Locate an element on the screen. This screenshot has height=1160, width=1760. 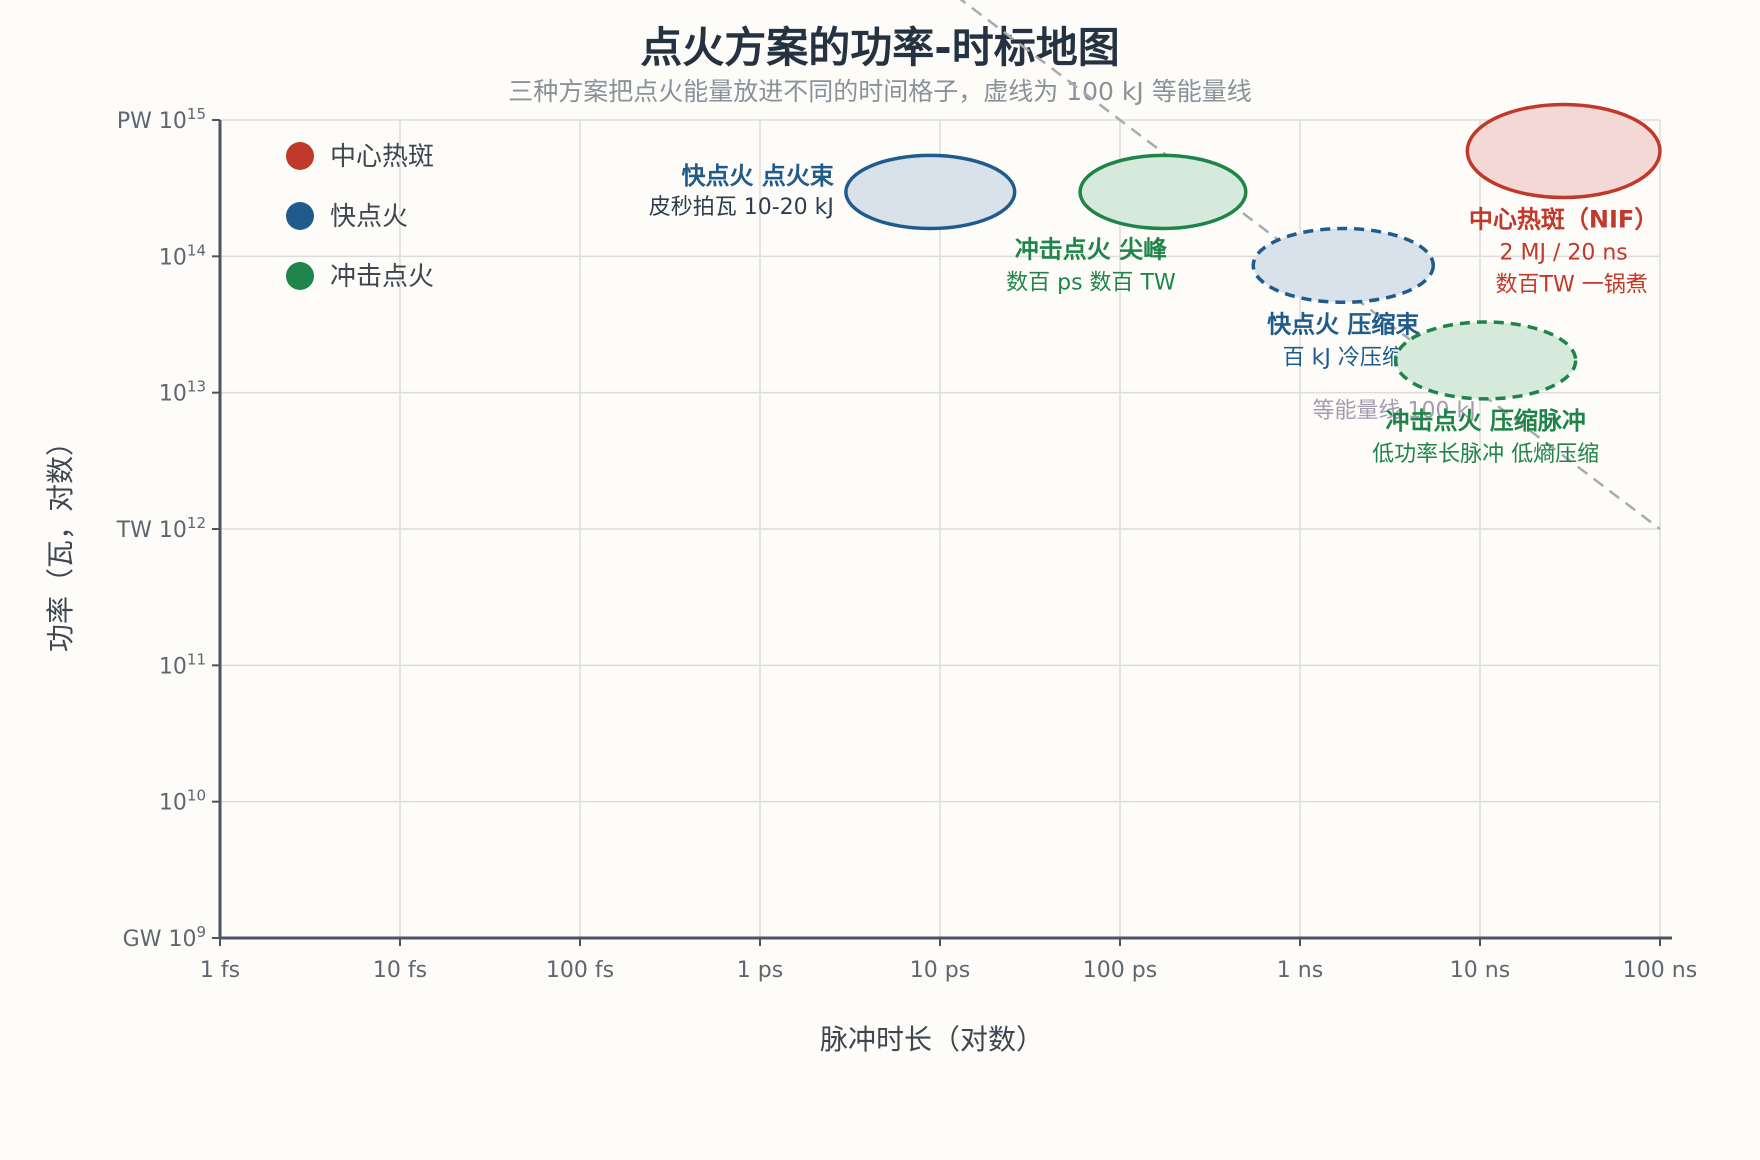
region-label: 冲击点火 压缩脉冲 is located at coordinates (1485, 421).